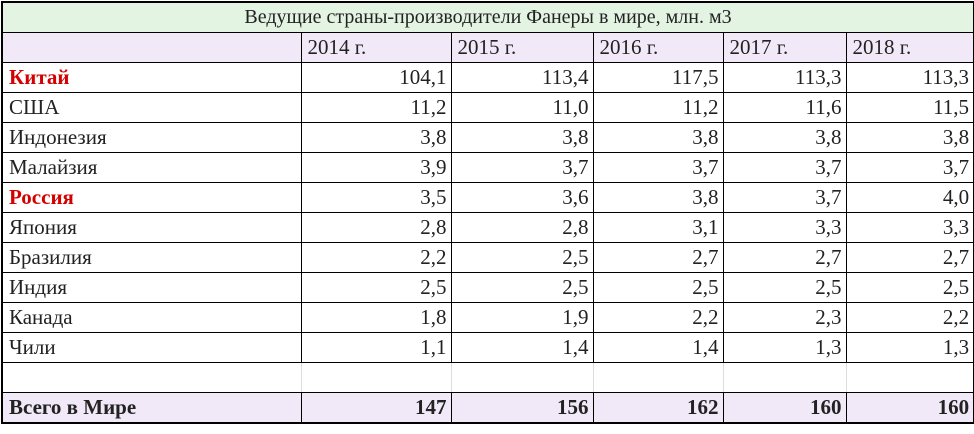 This screenshot has width=974, height=434. Describe the element at coordinates (376, 347) in the screenshot. I see `value-cell: 1,1` at that location.